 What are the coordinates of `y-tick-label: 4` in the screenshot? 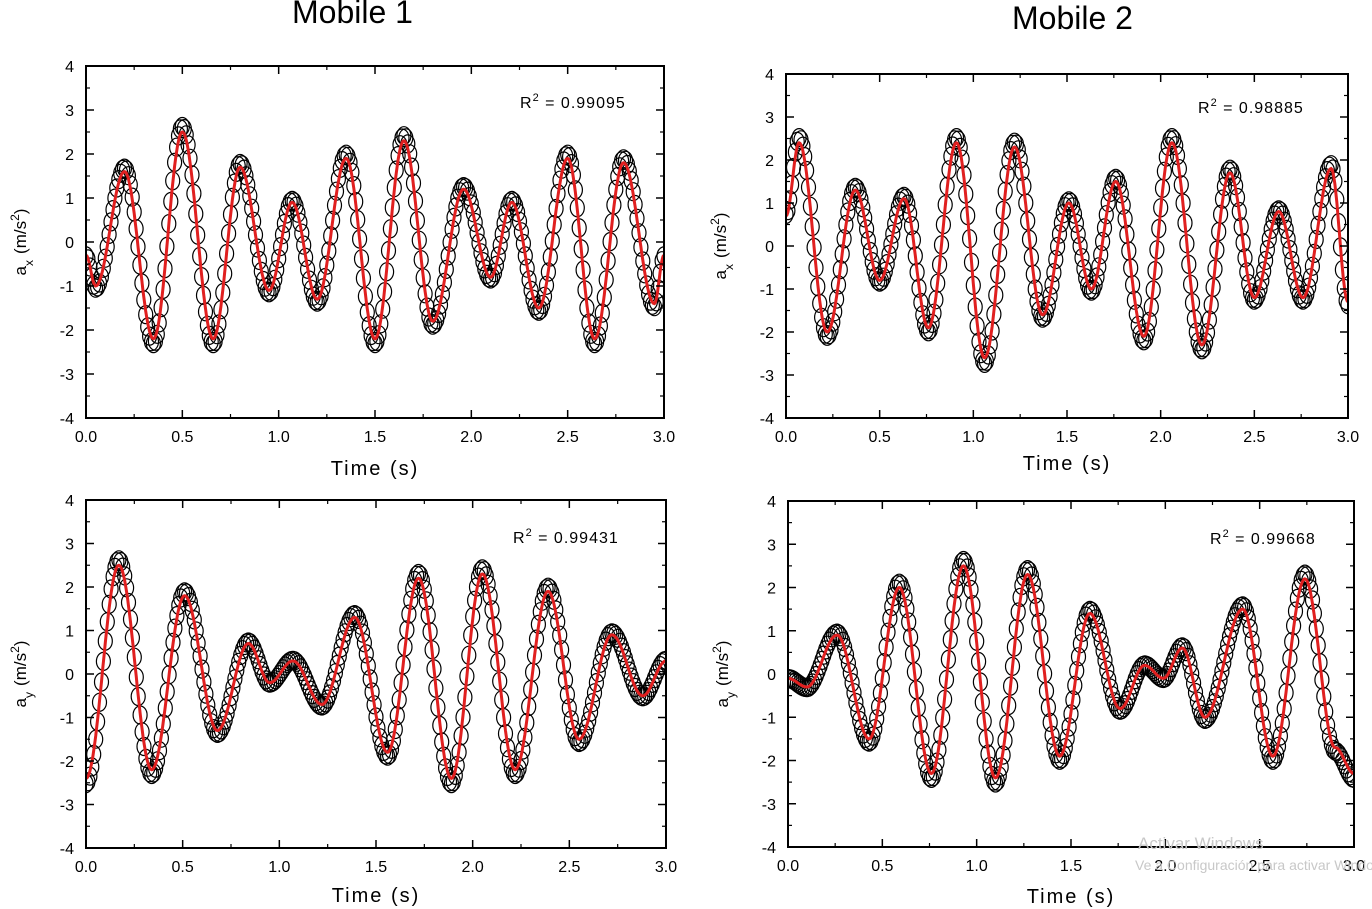 It's located at (769, 75).